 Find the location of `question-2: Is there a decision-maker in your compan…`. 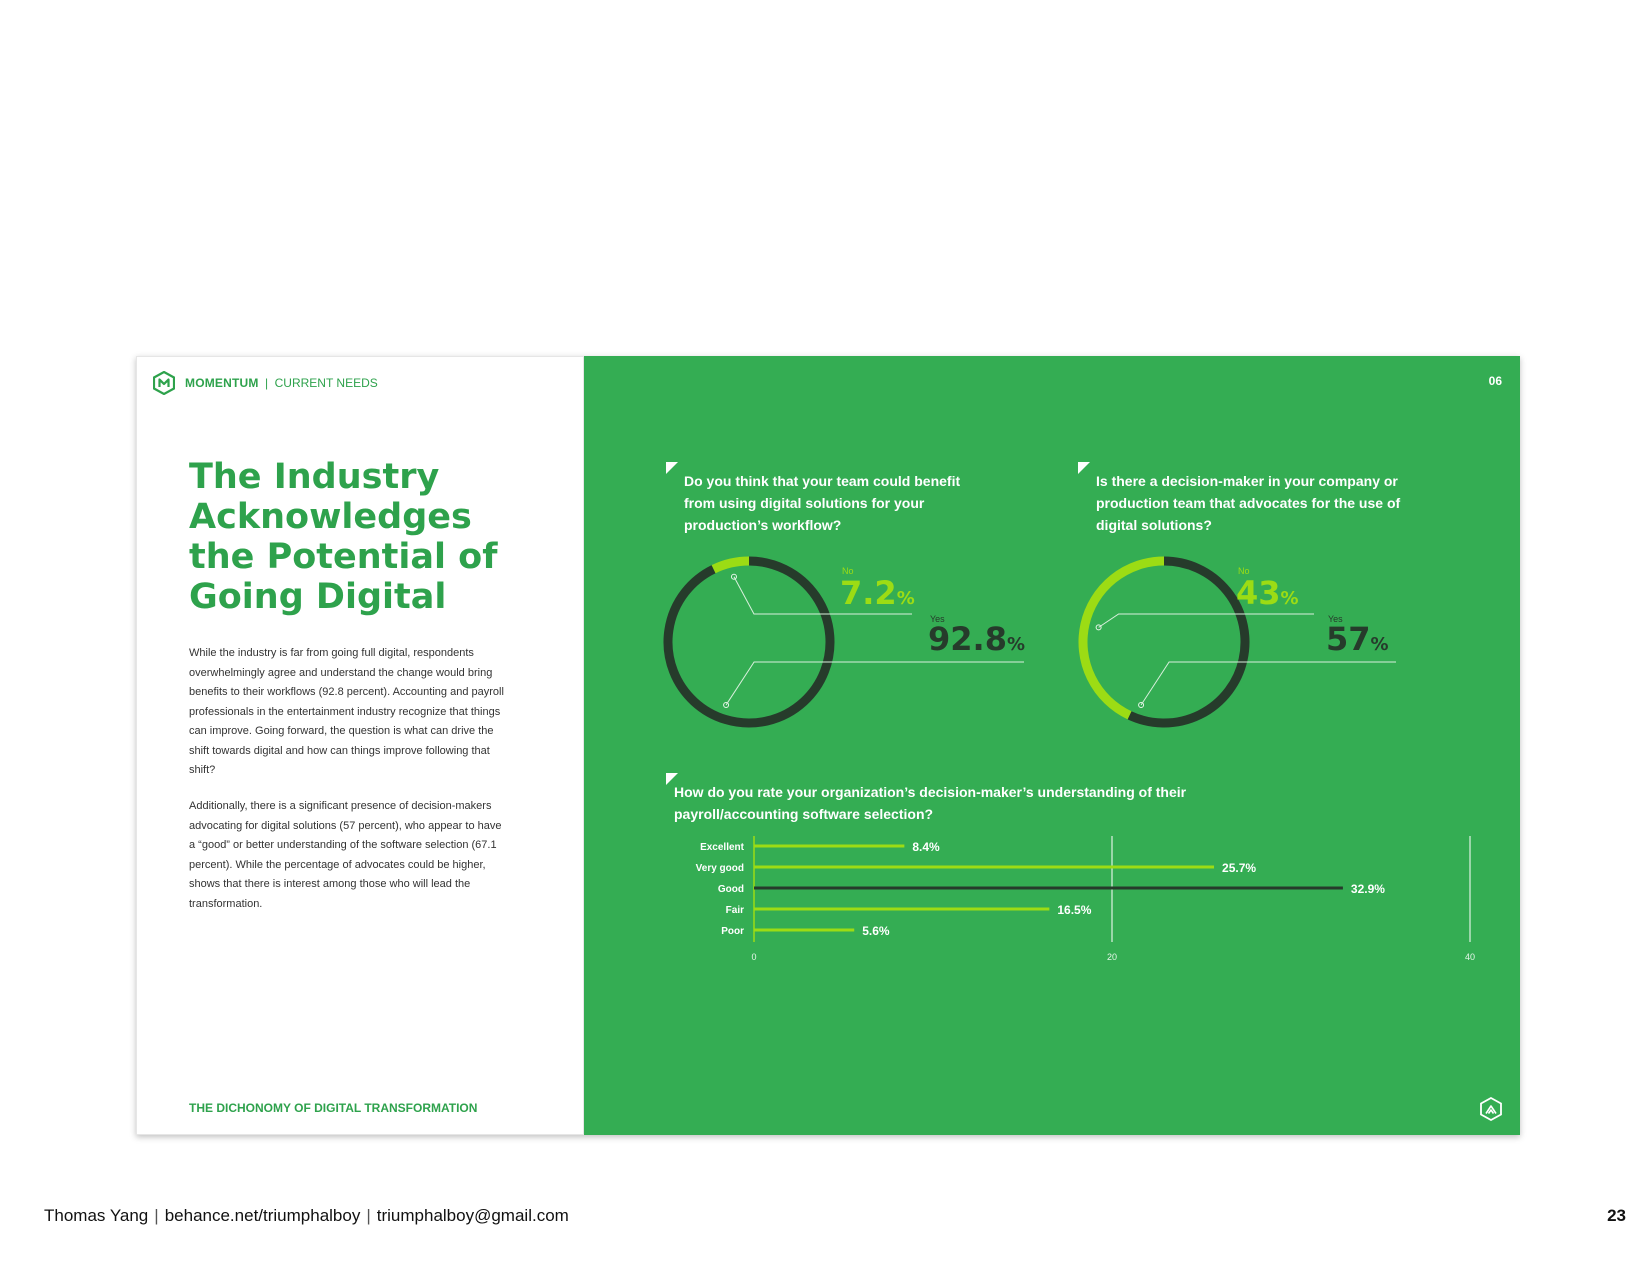

question-2: Is there a decision-maker in your compan… is located at coordinates (1248, 503).